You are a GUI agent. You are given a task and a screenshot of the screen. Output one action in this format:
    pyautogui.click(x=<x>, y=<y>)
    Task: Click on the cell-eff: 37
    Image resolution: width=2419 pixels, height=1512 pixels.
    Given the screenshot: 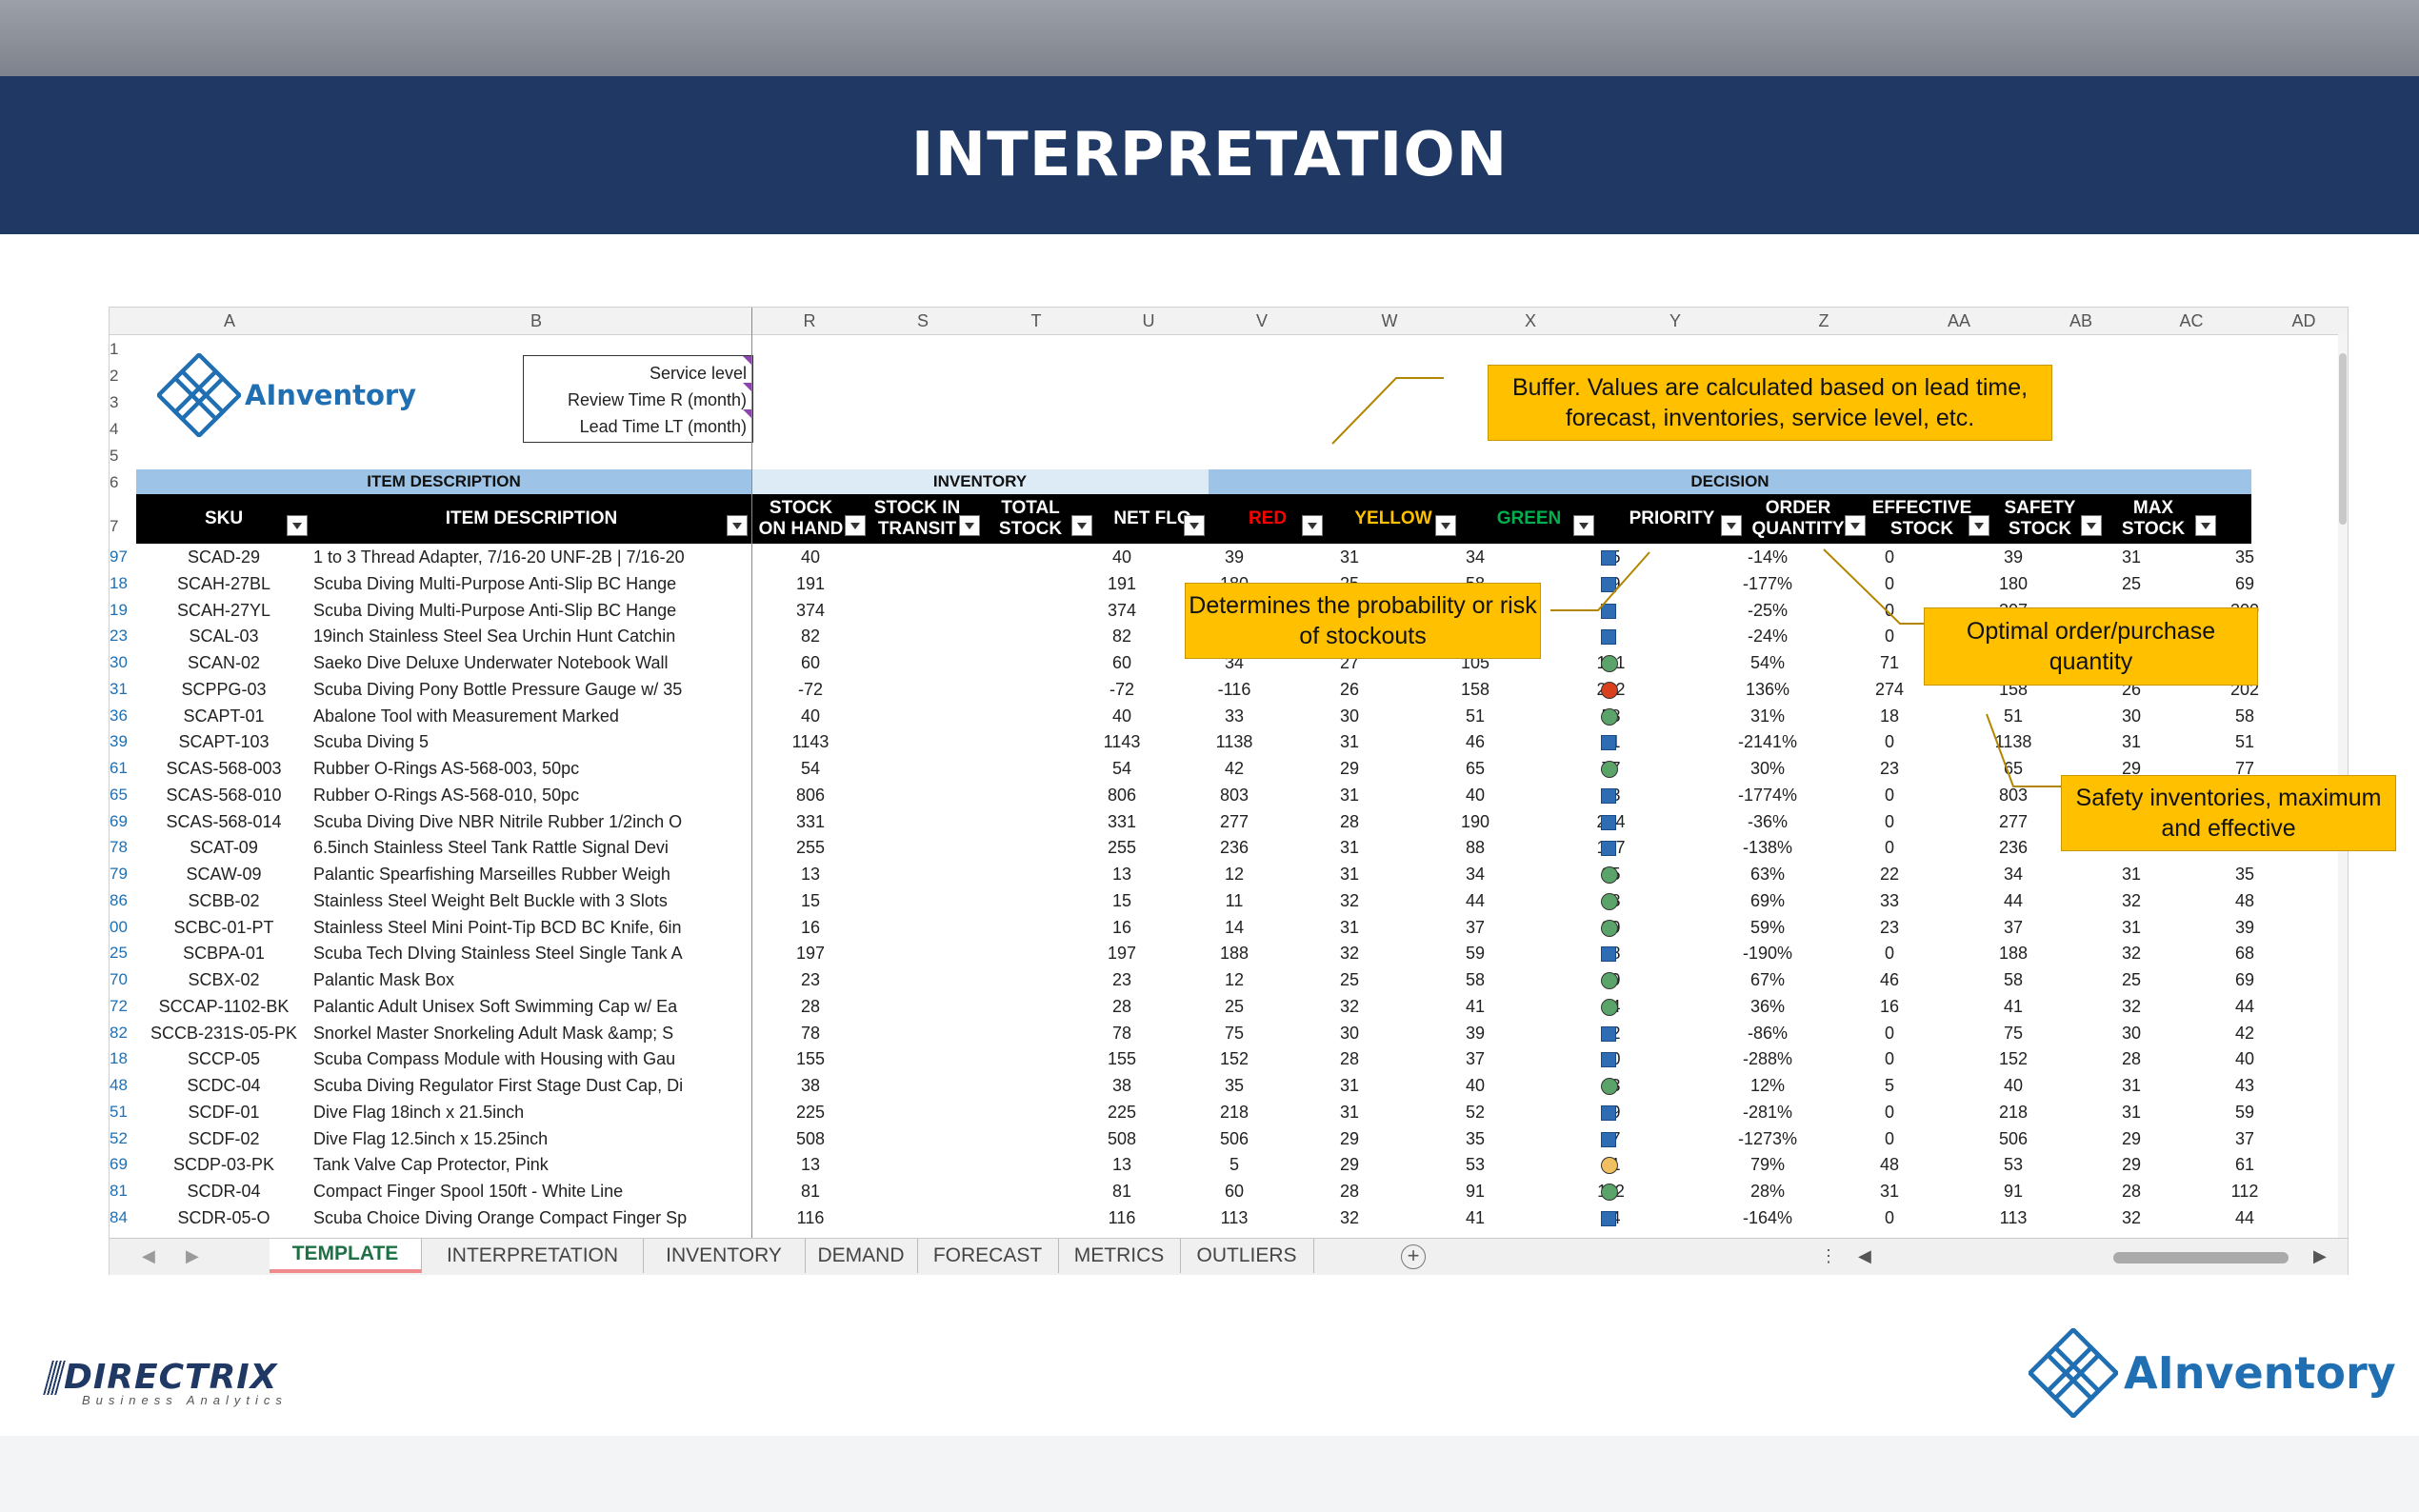 What is the action you would take?
    pyautogui.click(x=2014, y=927)
    